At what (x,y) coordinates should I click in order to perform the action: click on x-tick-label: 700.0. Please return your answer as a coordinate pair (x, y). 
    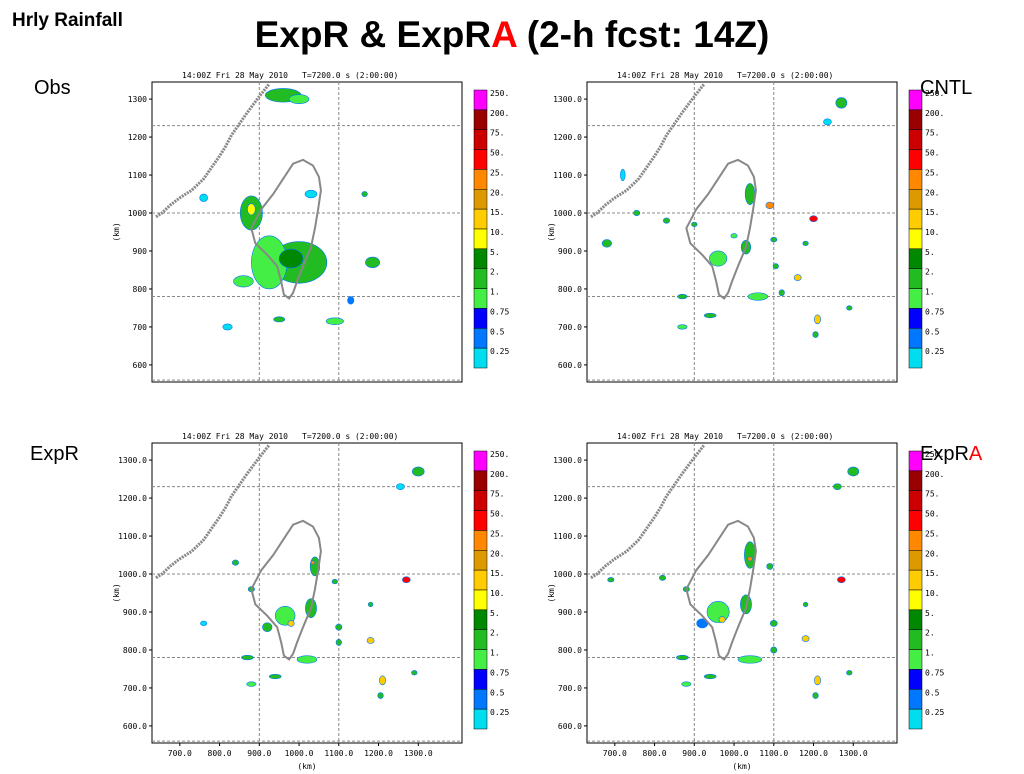
    Looking at the image, I should click on (615, 753).